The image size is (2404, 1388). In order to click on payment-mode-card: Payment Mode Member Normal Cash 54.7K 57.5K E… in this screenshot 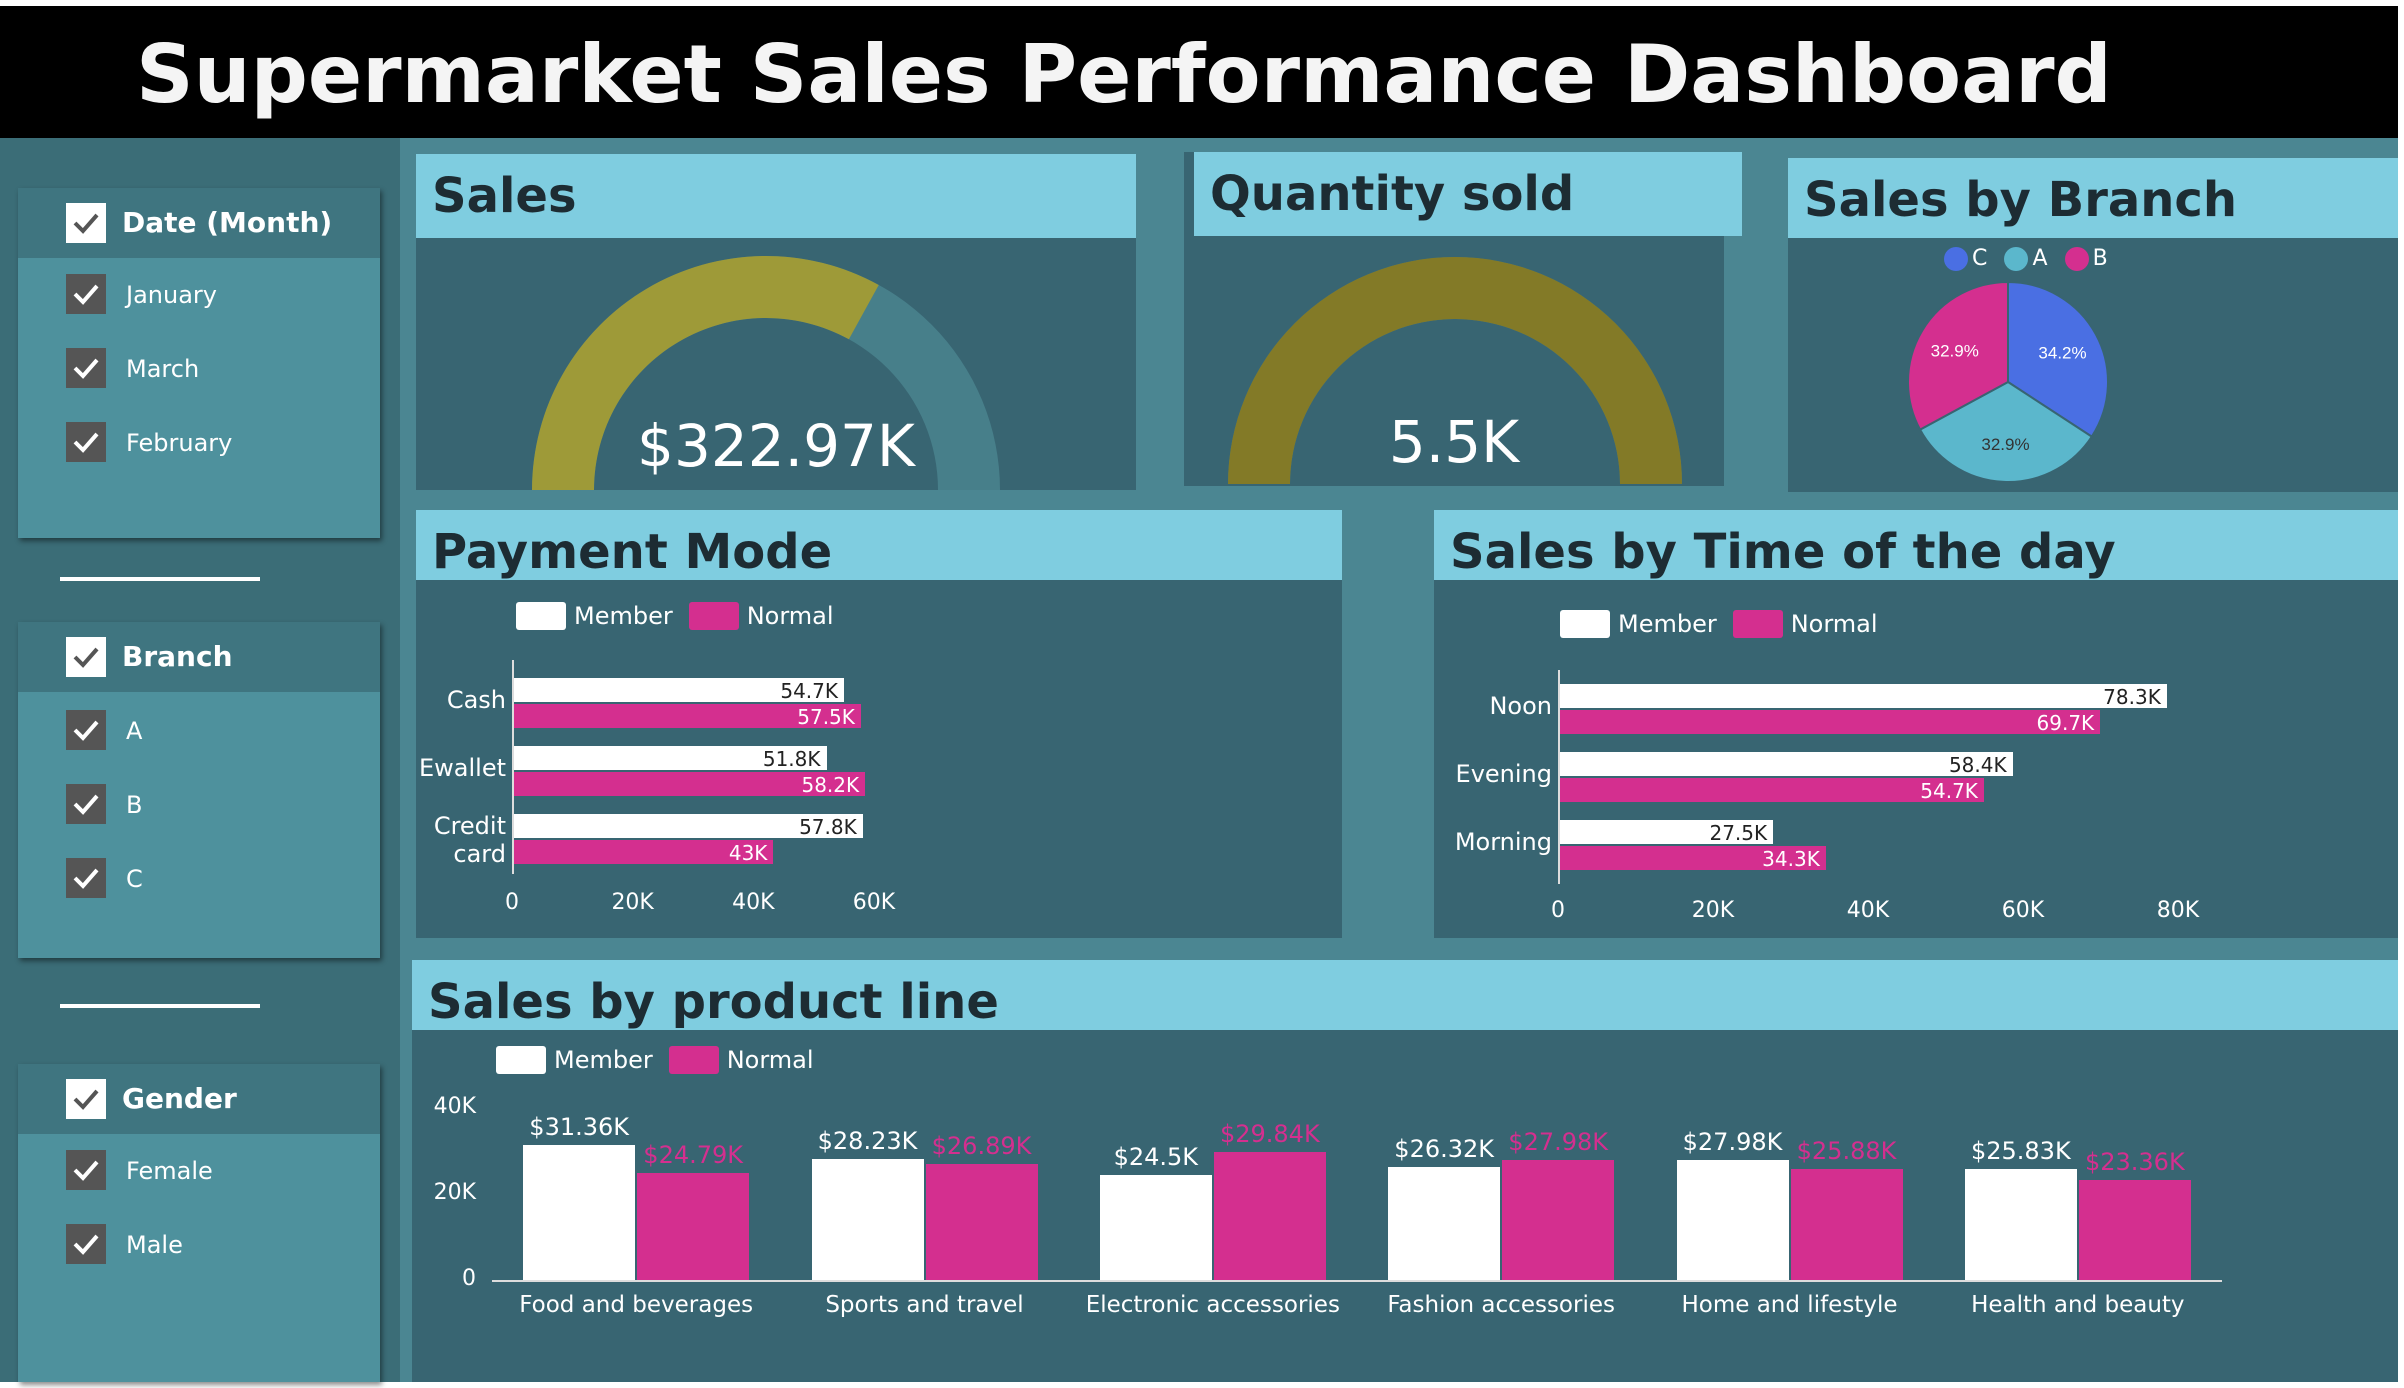, I will do `click(879, 724)`.